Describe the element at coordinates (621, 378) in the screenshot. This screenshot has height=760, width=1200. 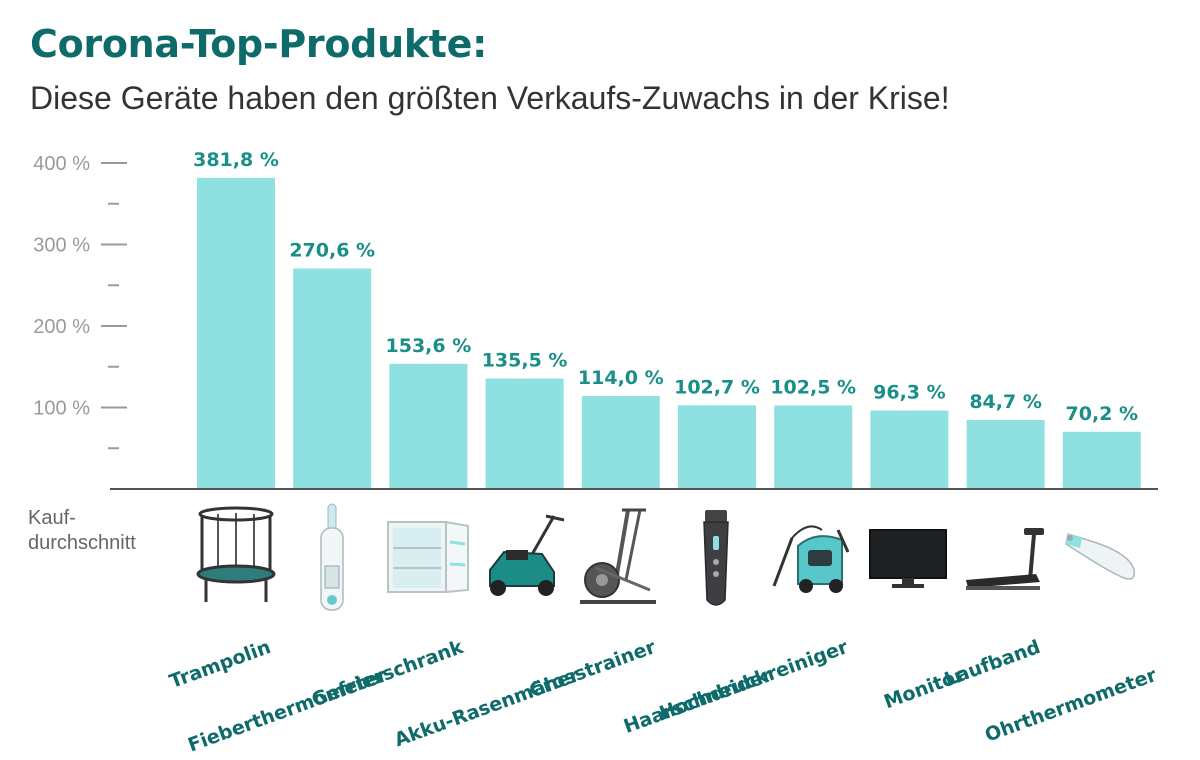
I see `bar-value-label: 114,0 %` at that location.